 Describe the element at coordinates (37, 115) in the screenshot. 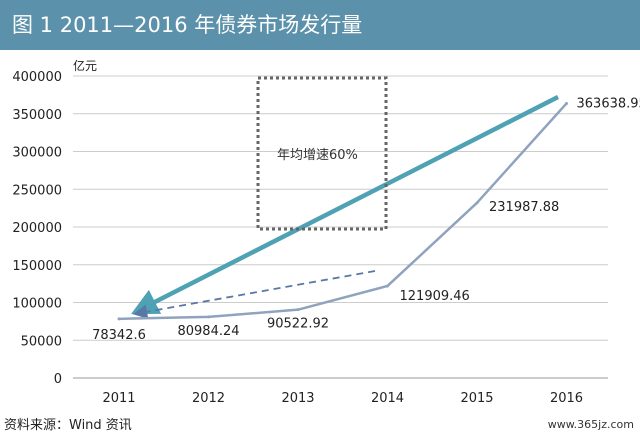

I see `y-tick-label: 350000` at that location.